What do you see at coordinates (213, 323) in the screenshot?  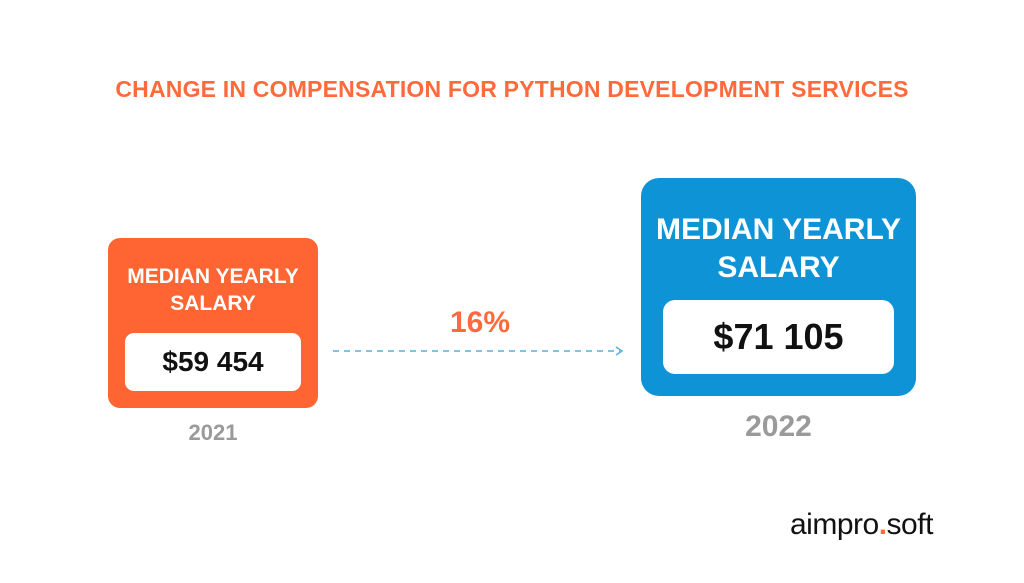 I see `salary-card-2021: MEDIAN YEARLY SALARY $59 454` at bounding box center [213, 323].